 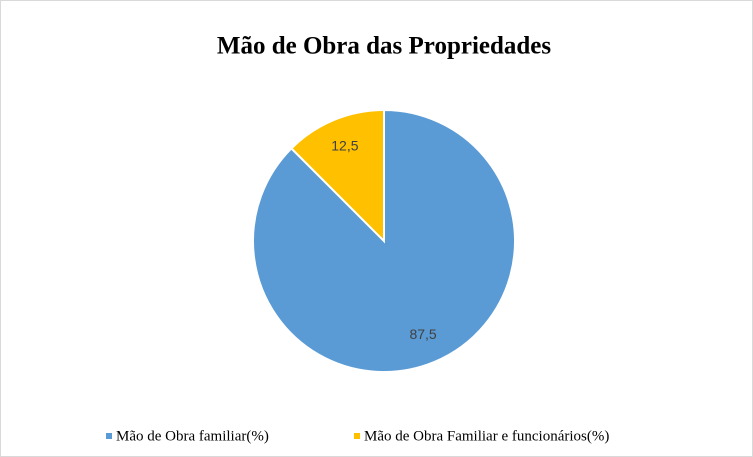 What do you see at coordinates (337, 176) in the screenshot?
I see `pie-slice` at bounding box center [337, 176].